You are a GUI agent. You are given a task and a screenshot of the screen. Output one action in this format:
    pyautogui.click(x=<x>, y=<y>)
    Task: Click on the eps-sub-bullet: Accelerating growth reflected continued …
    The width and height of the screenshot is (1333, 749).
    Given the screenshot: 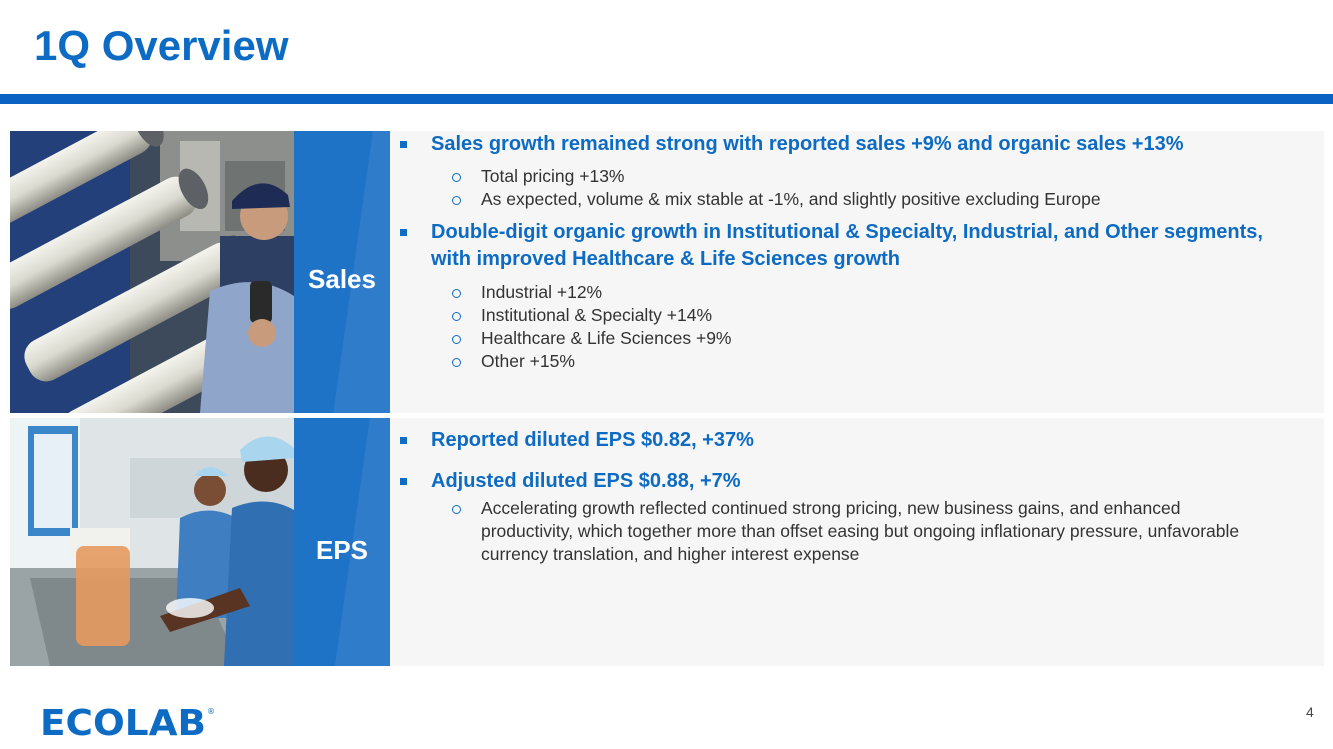 What is the action you would take?
    pyautogui.click(x=861, y=531)
    